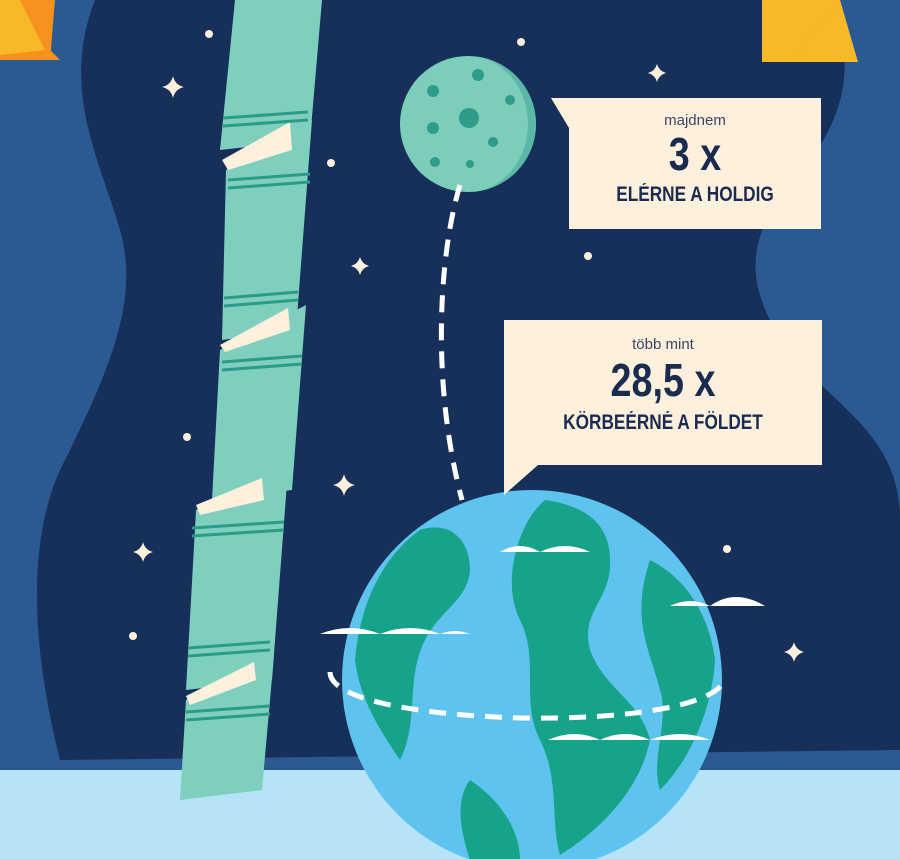 The height and width of the screenshot is (859, 900). Describe the element at coordinates (30, 30) in the screenshot. I see `ribbon-left` at that location.